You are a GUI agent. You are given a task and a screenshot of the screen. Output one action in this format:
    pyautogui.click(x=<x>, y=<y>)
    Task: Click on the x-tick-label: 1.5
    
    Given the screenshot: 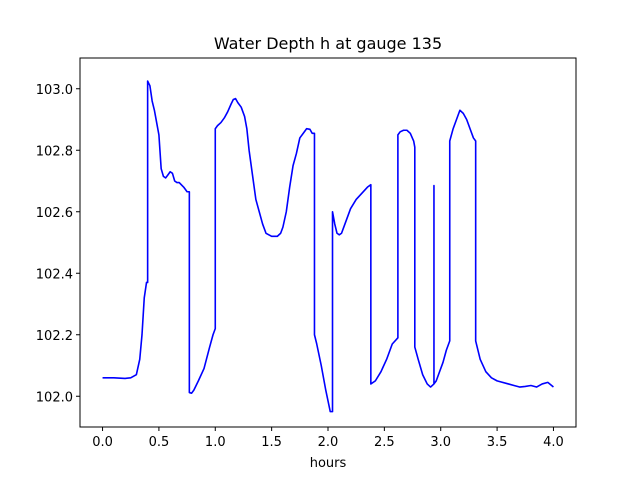 What is the action you would take?
    pyautogui.click(x=271, y=442)
    